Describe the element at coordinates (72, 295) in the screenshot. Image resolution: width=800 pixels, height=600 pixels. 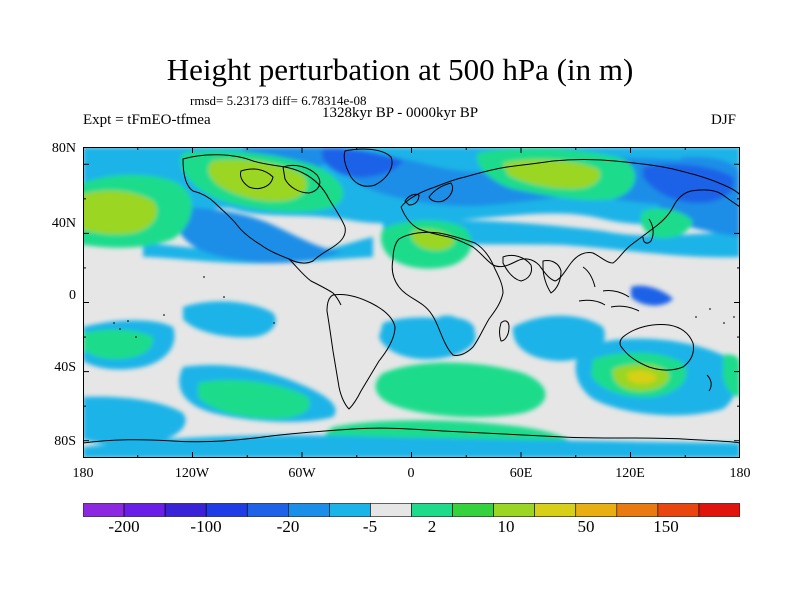
I see `y-label-eq: 0` at that location.